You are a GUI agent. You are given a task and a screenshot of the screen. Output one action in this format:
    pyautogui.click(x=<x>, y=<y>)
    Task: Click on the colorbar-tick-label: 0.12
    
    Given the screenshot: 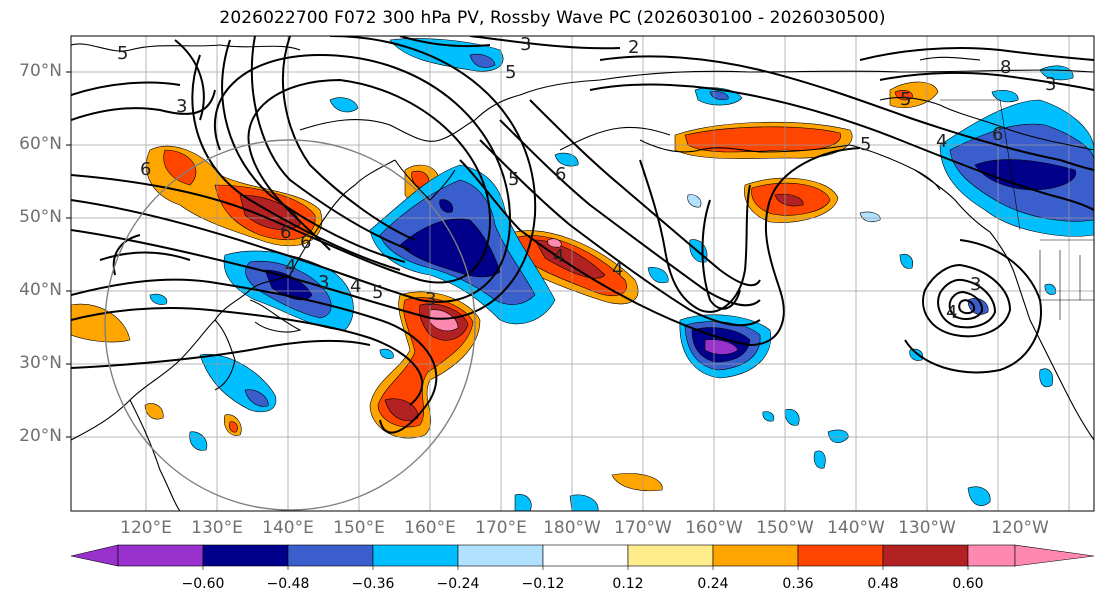 What is the action you would take?
    pyautogui.click(x=628, y=584)
    